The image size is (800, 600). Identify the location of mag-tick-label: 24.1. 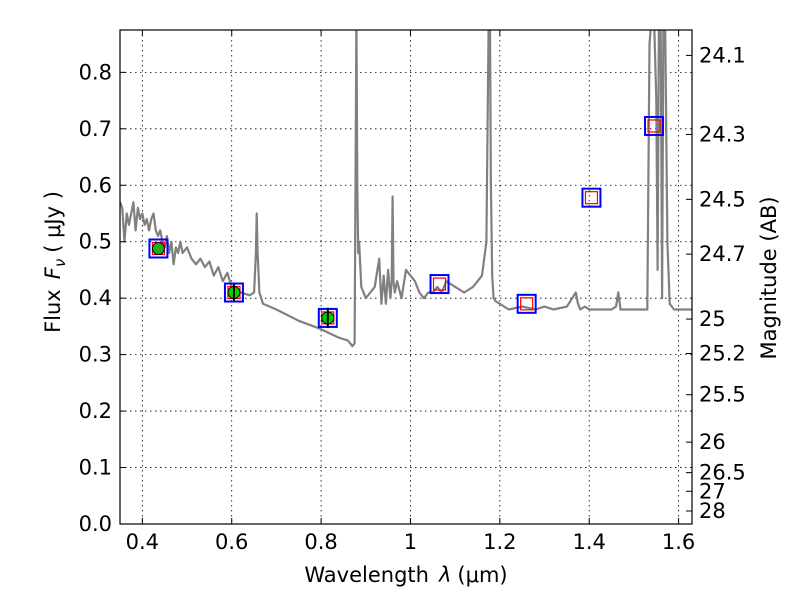
(722, 55).